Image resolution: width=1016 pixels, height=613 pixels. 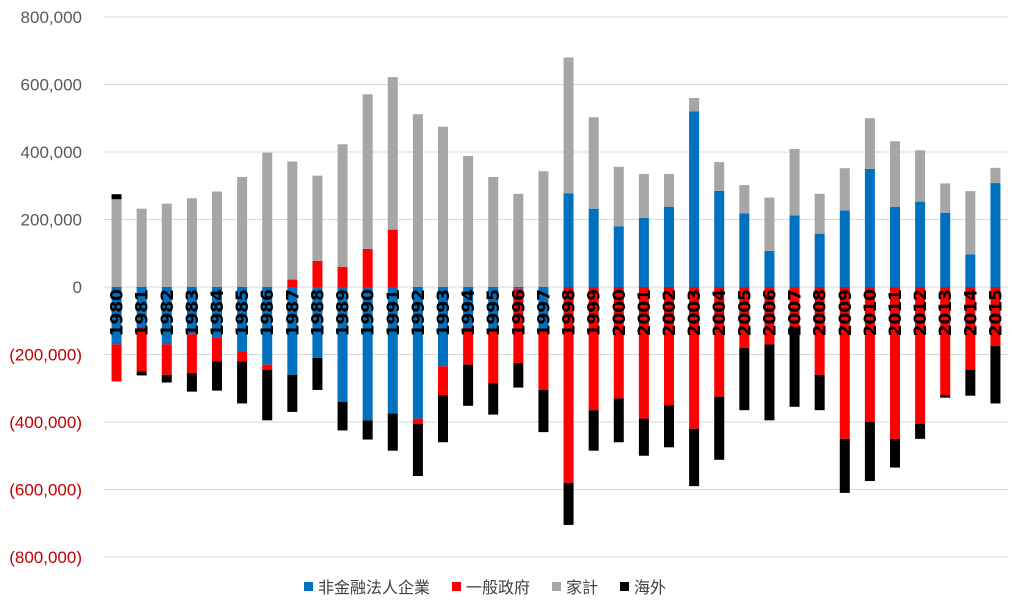 I want to click on y-tick-label: 0, so click(x=77, y=287).